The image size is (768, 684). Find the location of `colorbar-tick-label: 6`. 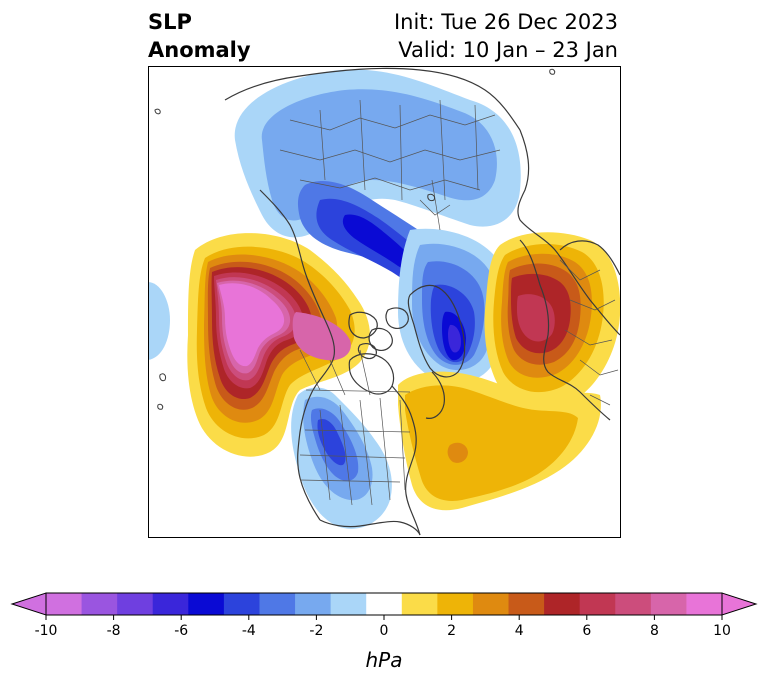

colorbar-tick-label: 6 is located at coordinates (586, 631).